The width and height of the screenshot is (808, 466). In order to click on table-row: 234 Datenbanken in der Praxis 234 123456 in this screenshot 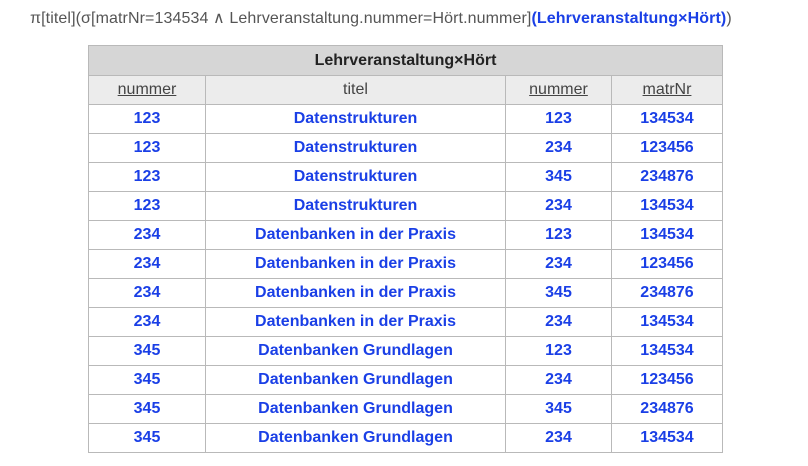, I will do `click(405, 264)`.